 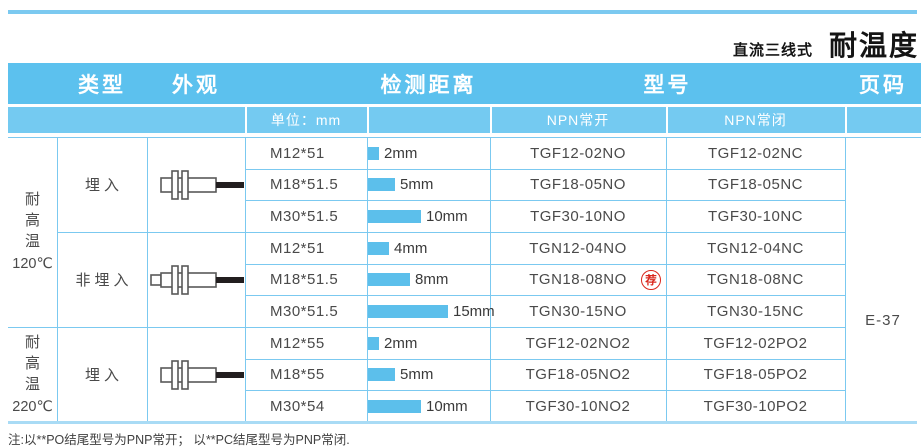 What do you see at coordinates (667, 85) in the screenshot?
I see `column-header-model: 型号` at bounding box center [667, 85].